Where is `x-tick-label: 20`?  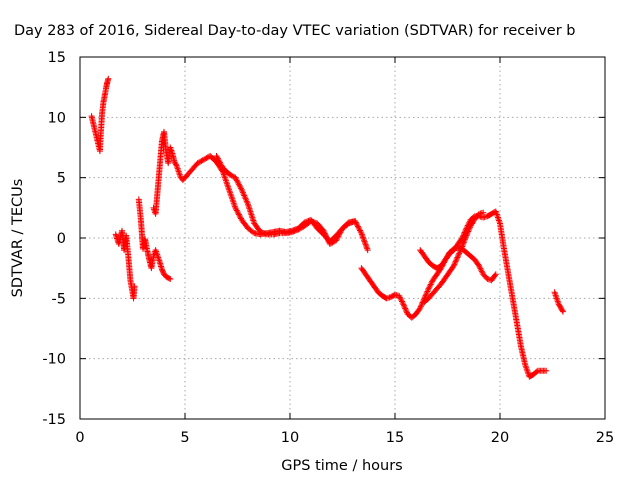
x-tick-label: 20 is located at coordinates (500, 438).